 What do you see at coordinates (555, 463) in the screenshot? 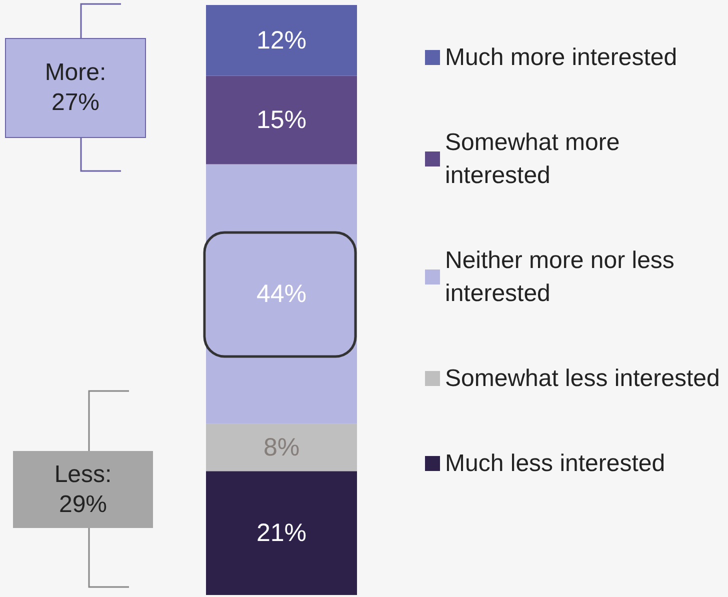
I see `legend-label: Much less interested` at bounding box center [555, 463].